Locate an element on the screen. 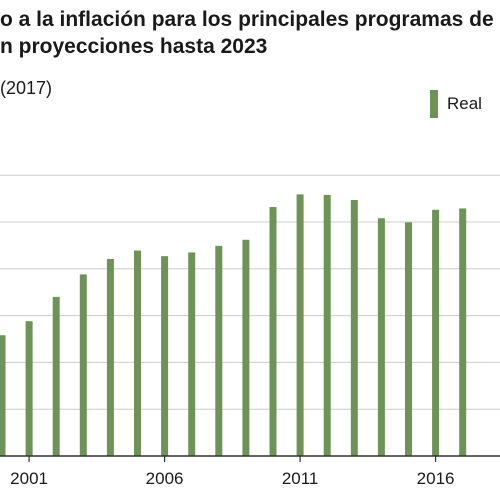  legend-label-real: Real is located at coordinates (464, 103).